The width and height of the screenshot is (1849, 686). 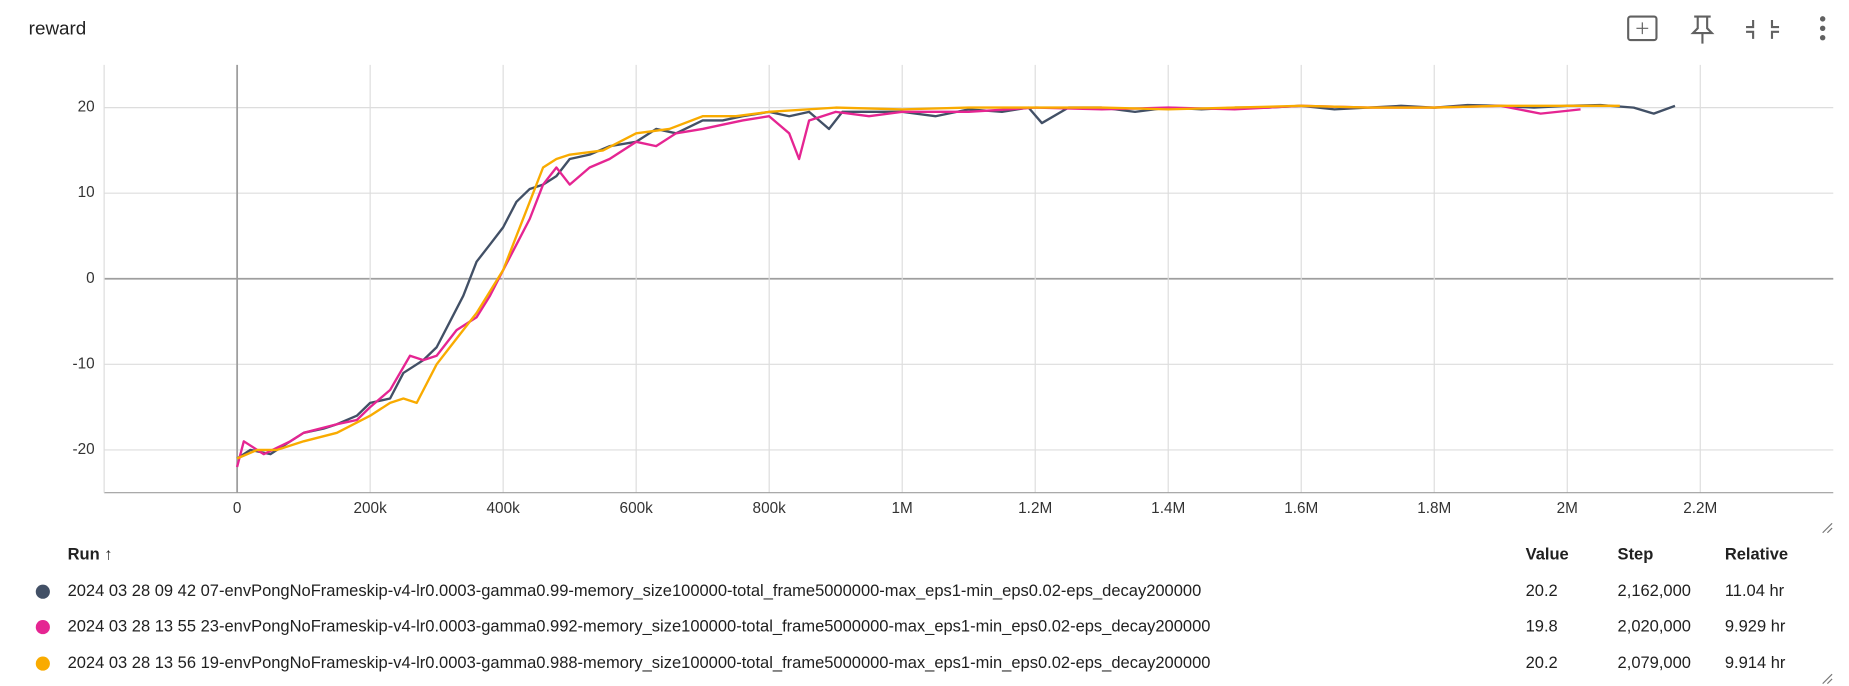 I want to click on x-tick-label: 2M, so click(x=1567, y=508).